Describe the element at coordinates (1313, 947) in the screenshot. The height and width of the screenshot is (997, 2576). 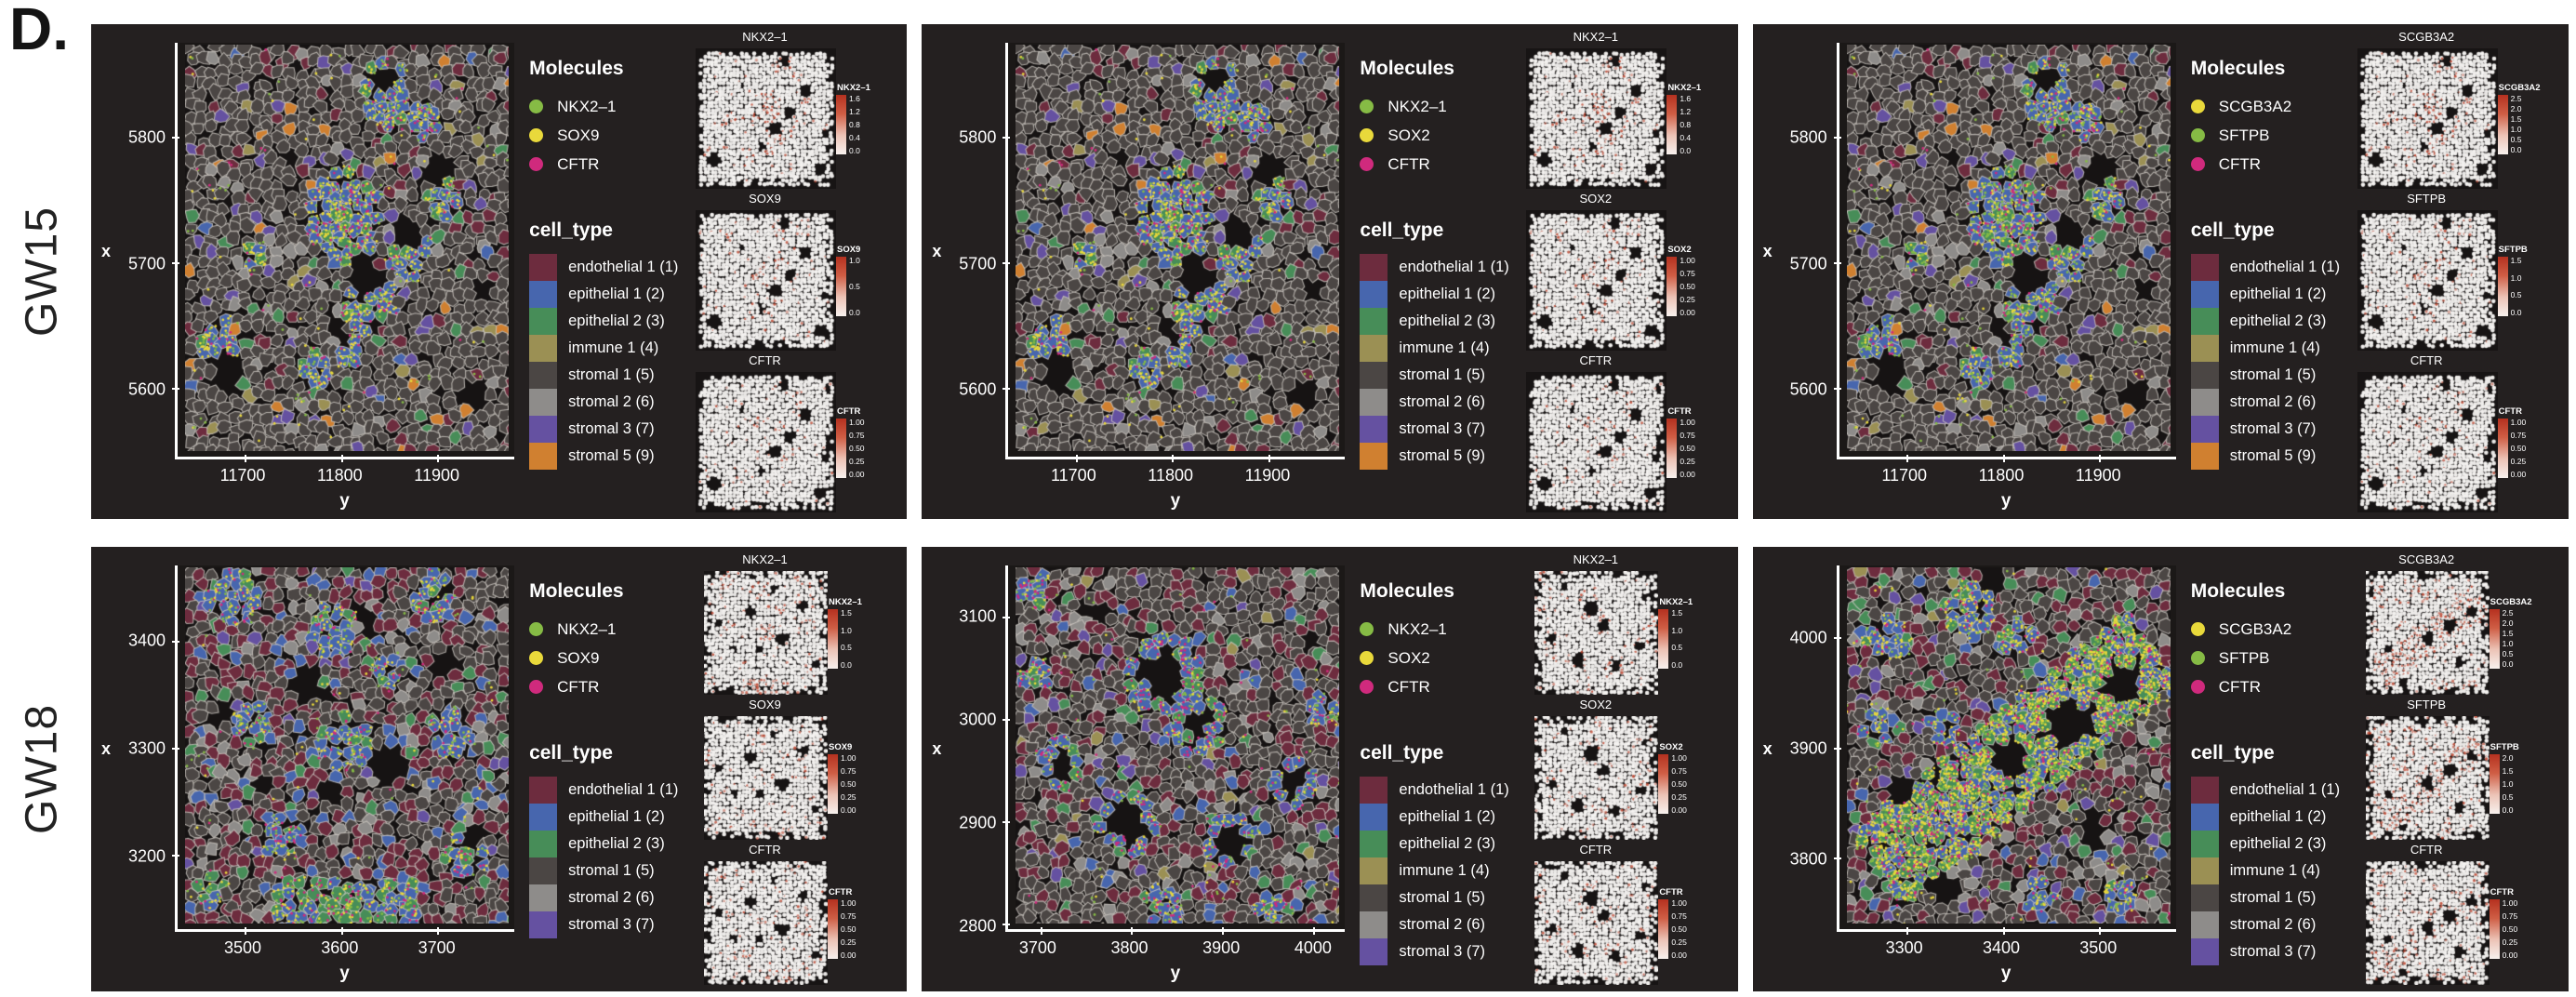
I see `x-tick-label: 4000` at that location.